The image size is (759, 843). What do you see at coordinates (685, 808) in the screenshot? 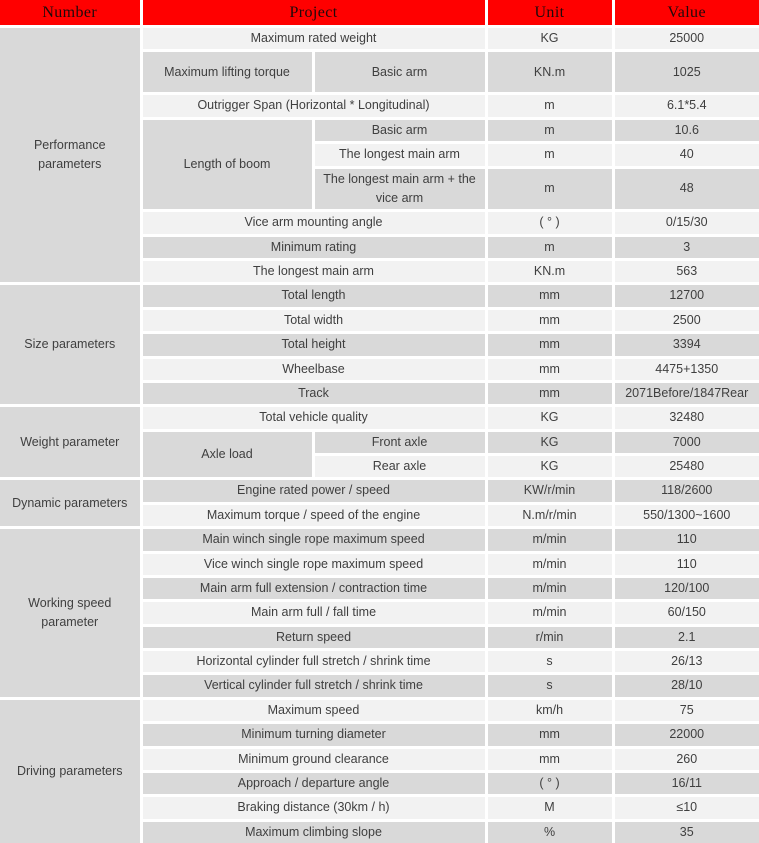
I see `value-cell: ≤10` at bounding box center [685, 808].